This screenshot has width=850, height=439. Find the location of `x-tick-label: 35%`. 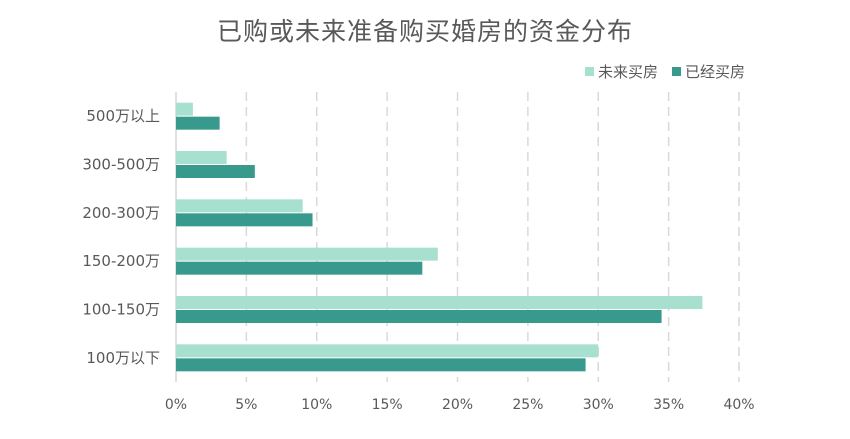

x-tick-label: 35% is located at coordinates (668, 405).